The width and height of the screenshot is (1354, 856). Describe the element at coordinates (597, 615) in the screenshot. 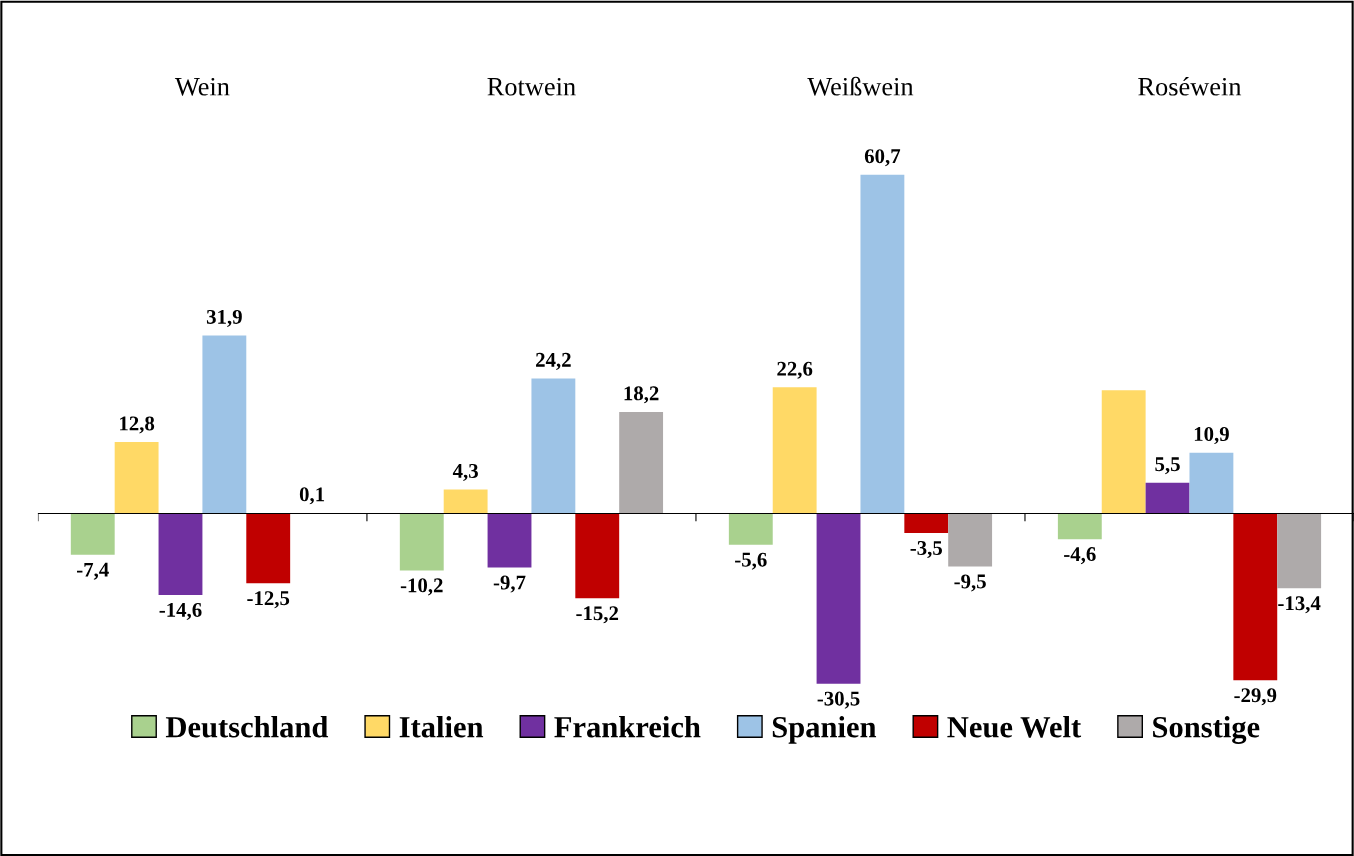

I see `data-label: -15,2` at that location.